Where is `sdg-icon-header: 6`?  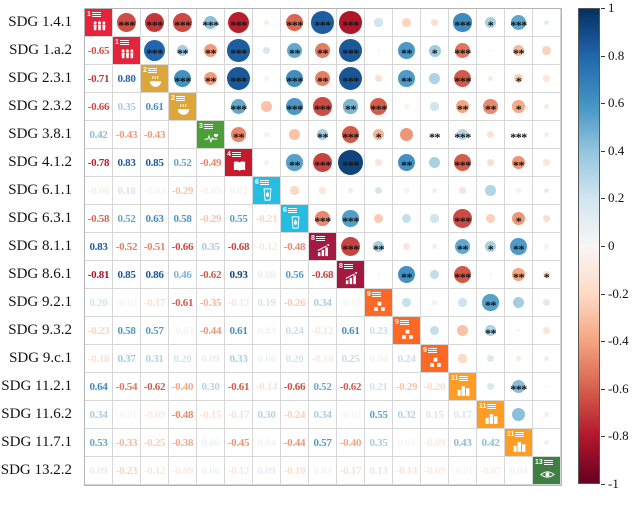 sdg-icon-header: 6 is located at coordinates (295, 211).